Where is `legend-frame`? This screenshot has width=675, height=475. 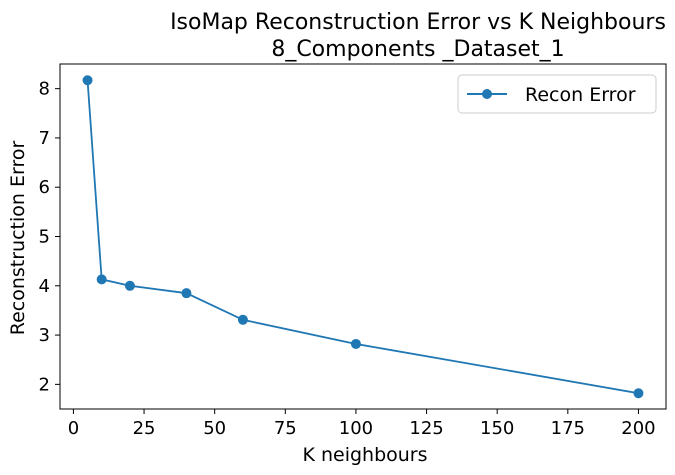 legend-frame is located at coordinates (557, 94).